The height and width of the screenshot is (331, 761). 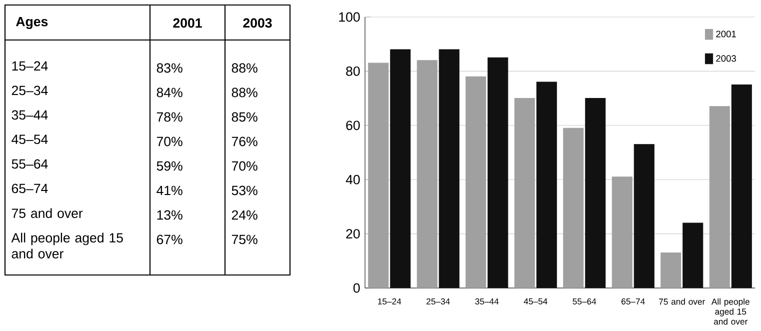 I want to click on category-label: 45–54, so click(x=30, y=139).